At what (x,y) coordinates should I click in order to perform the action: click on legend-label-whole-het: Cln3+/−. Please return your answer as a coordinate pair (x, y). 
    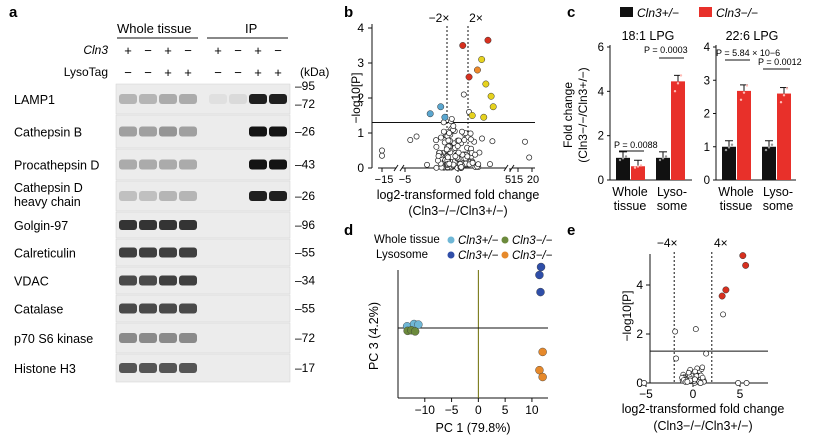
    Looking at the image, I should click on (478, 241).